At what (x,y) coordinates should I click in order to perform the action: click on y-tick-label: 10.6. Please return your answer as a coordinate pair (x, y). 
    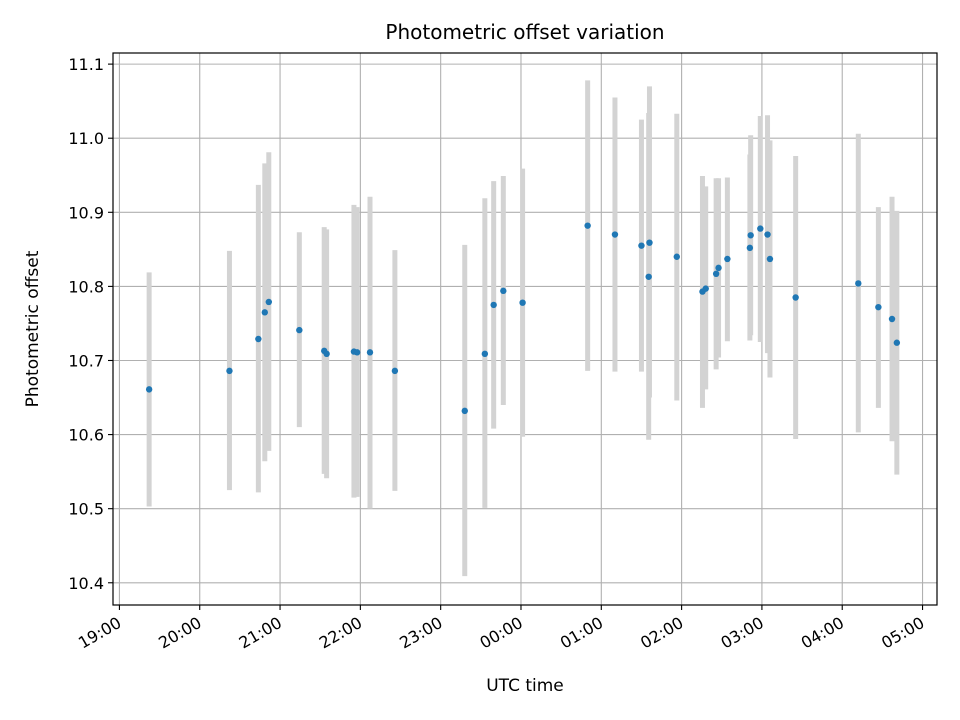
    Looking at the image, I should click on (86, 435).